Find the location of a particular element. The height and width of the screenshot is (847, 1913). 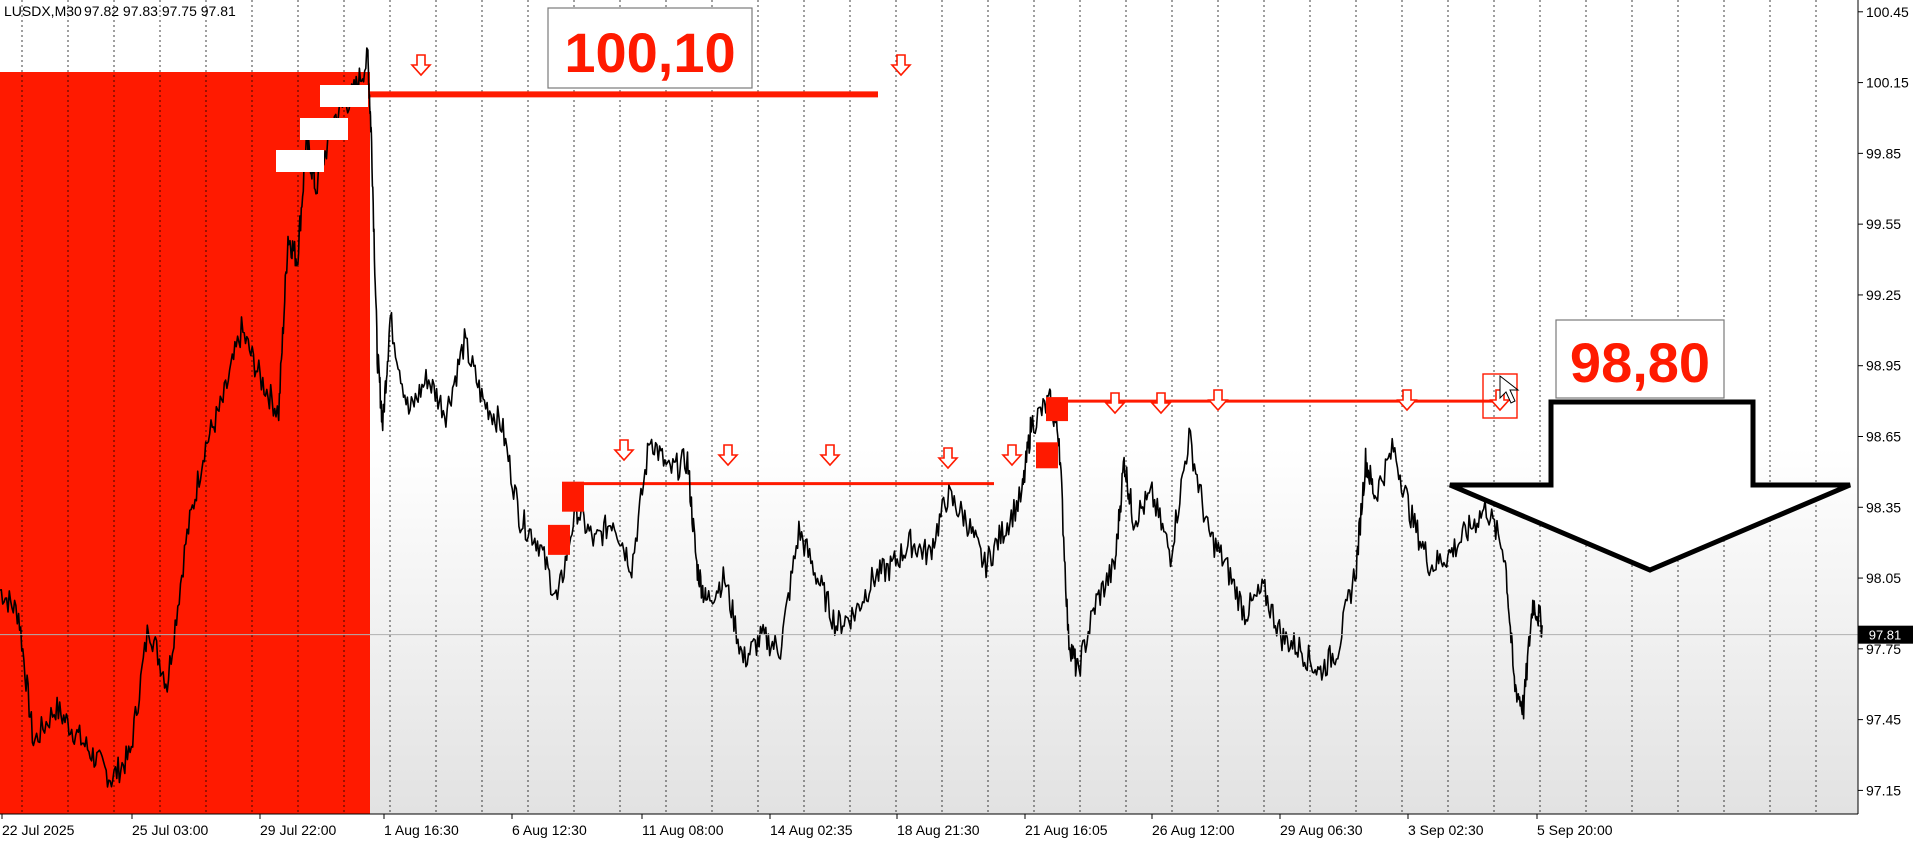

mouse-cursor-icon is located at coordinates (1509, 389).